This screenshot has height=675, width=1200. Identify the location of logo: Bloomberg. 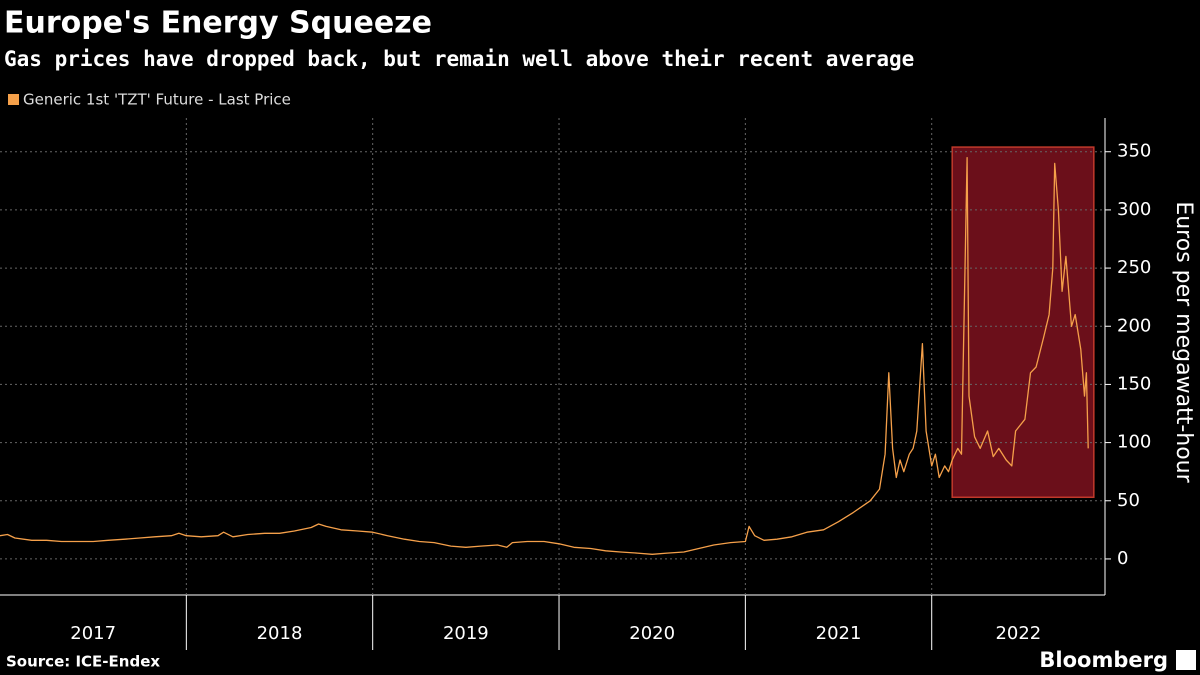
(1103, 660).